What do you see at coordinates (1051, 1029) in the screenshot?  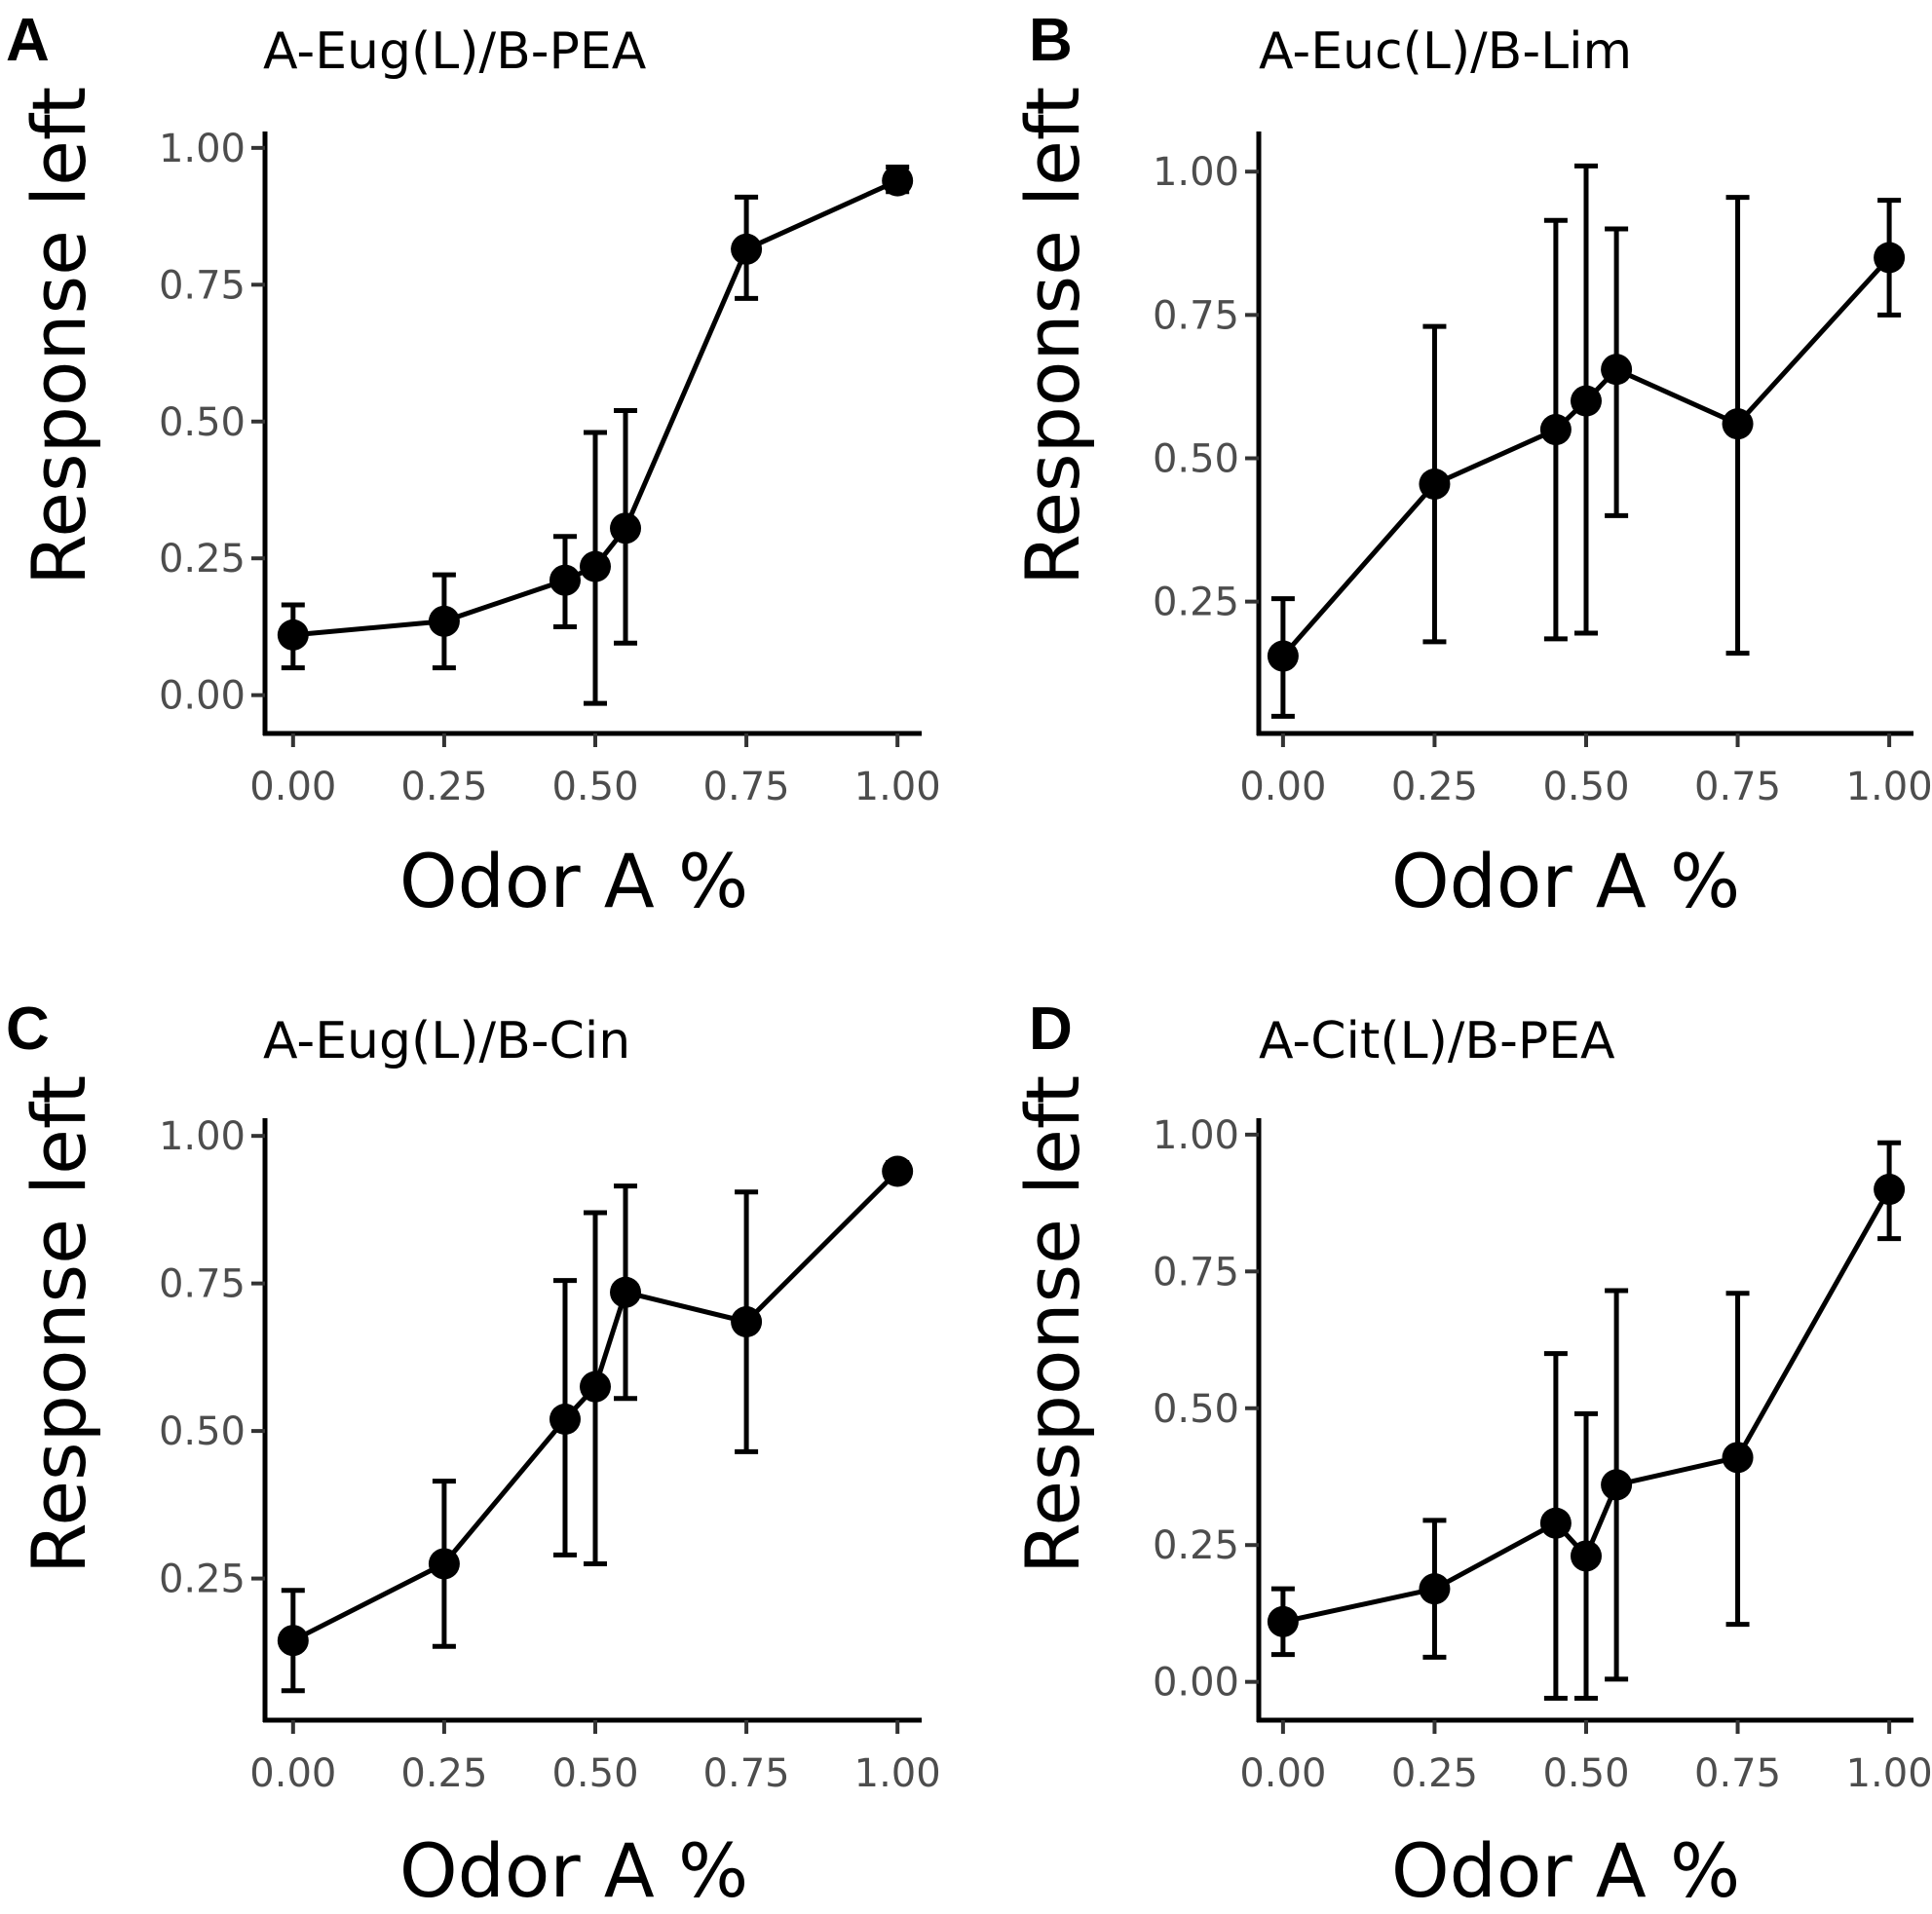 I see `panel-d-letter: D` at bounding box center [1051, 1029].